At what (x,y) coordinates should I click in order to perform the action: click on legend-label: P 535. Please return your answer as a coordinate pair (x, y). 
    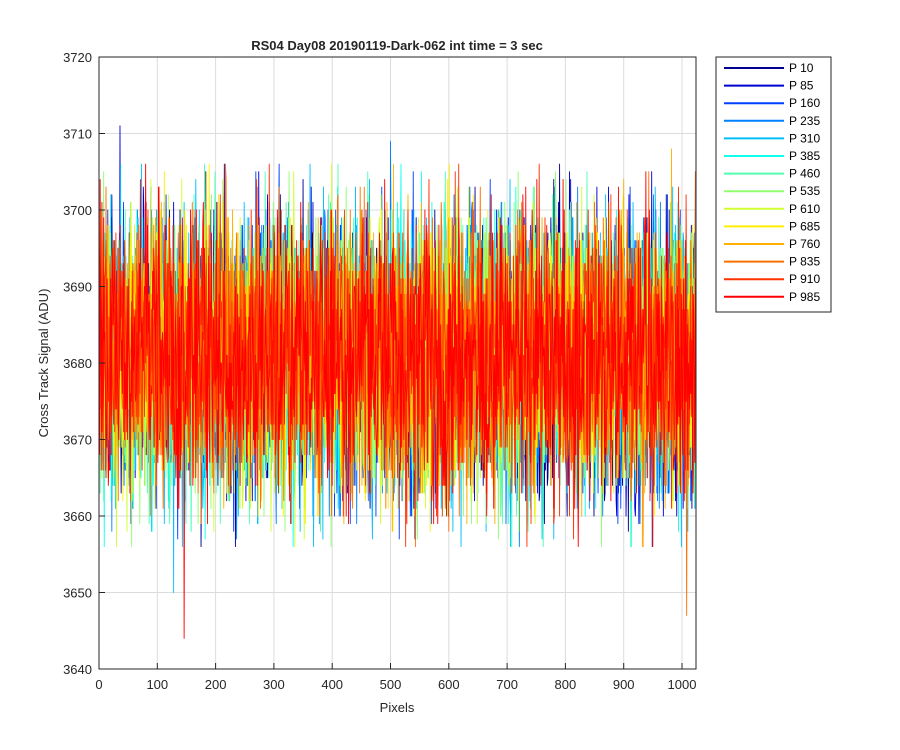
    Looking at the image, I should click on (804, 191).